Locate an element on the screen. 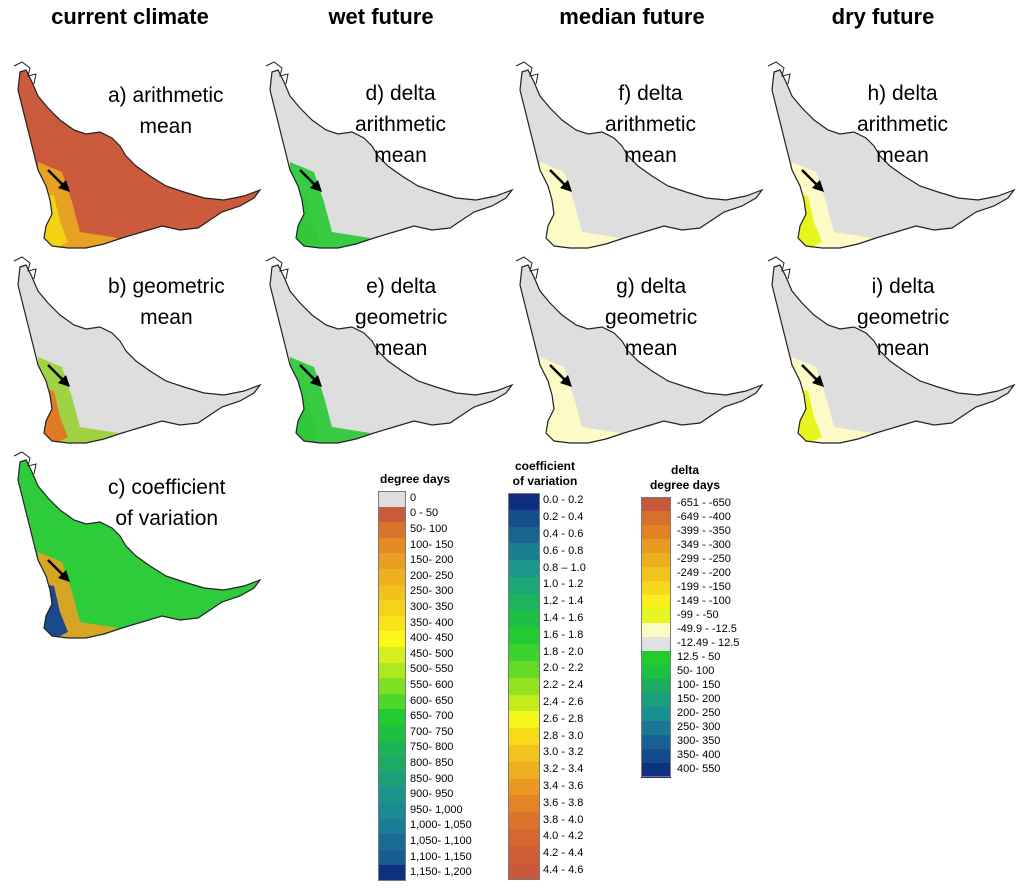 The width and height of the screenshot is (1024, 889). panel-label-b: b) geometric mean is located at coordinates (166, 302).